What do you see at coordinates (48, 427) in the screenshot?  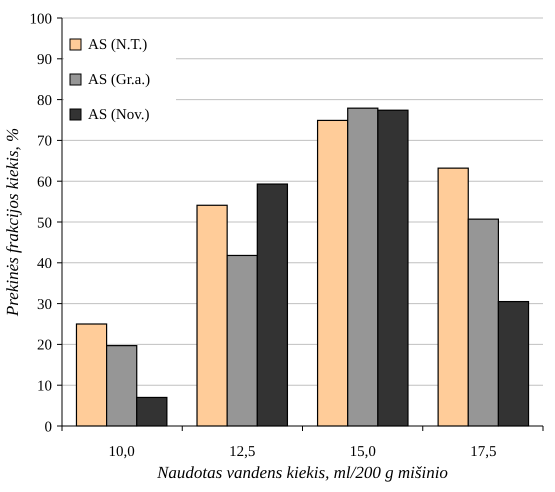 I see `y-tick-label: 0` at bounding box center [48, 427].